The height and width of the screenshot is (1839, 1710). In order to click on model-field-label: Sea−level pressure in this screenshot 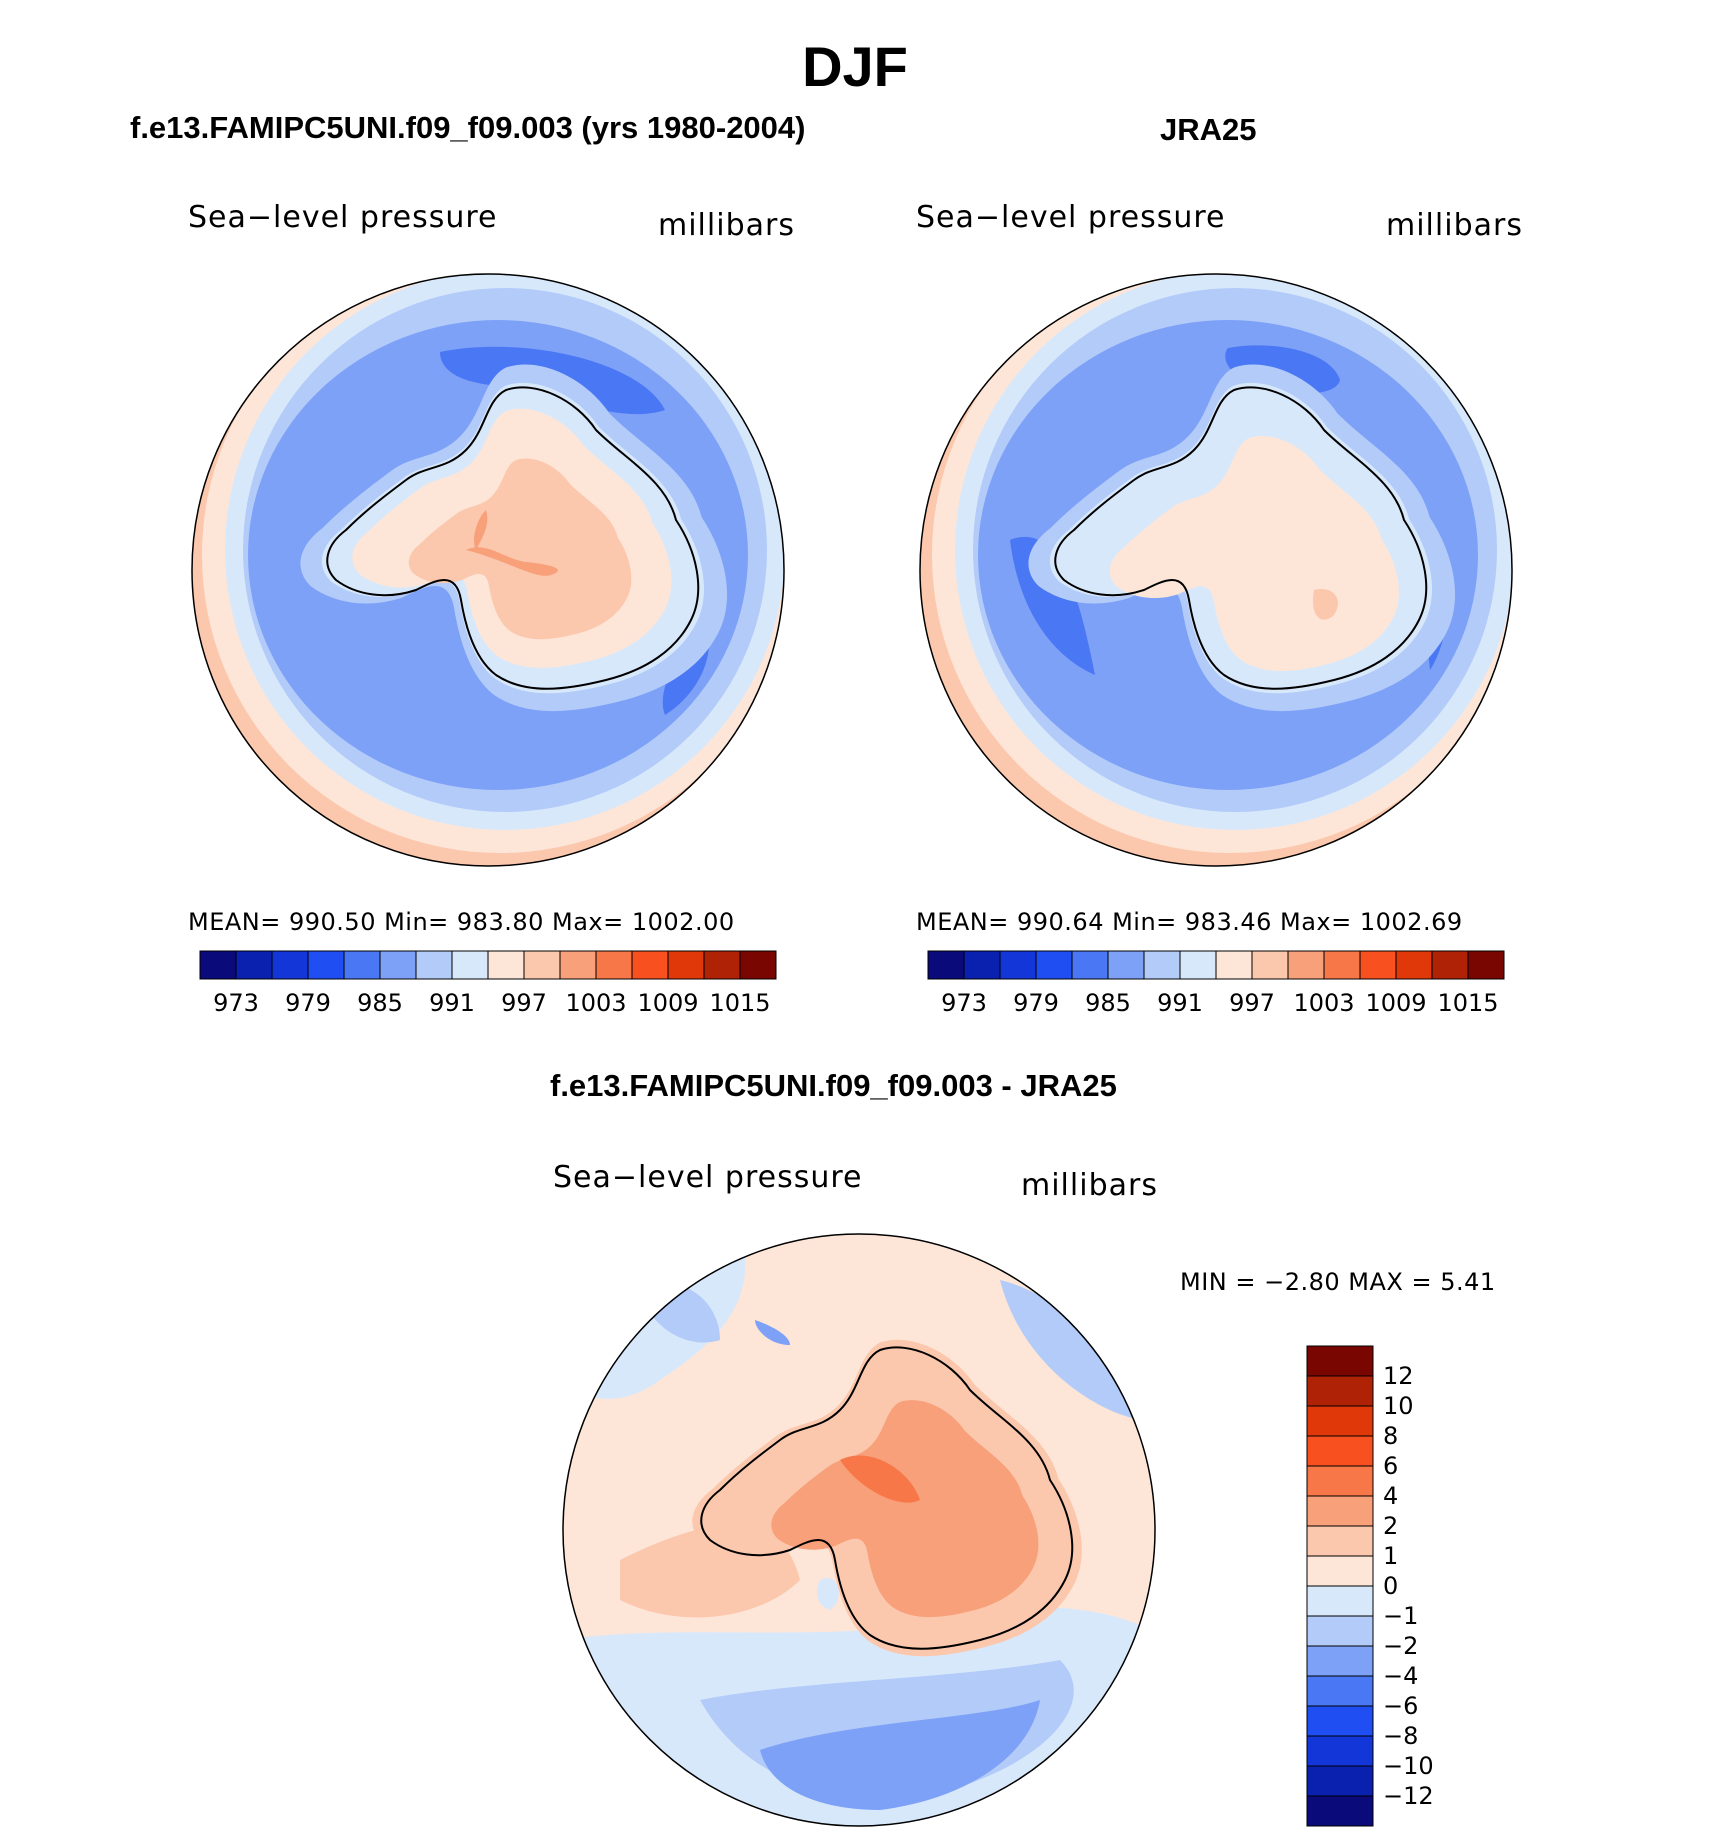, I will do `click(343, 217)`.